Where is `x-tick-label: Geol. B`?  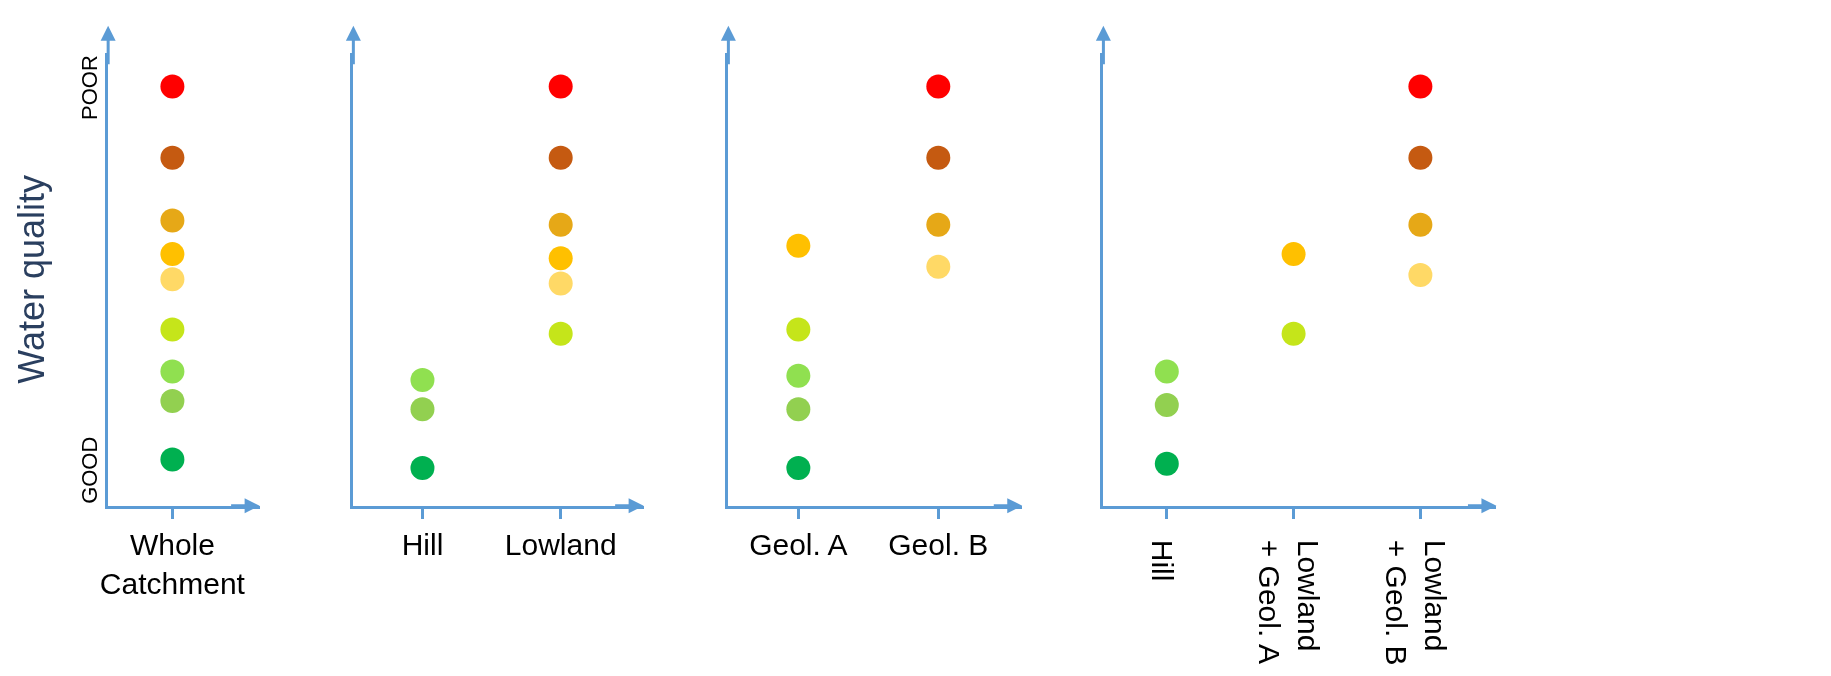
x-tick-label: Geol. B is located at coordinates (938, 544).